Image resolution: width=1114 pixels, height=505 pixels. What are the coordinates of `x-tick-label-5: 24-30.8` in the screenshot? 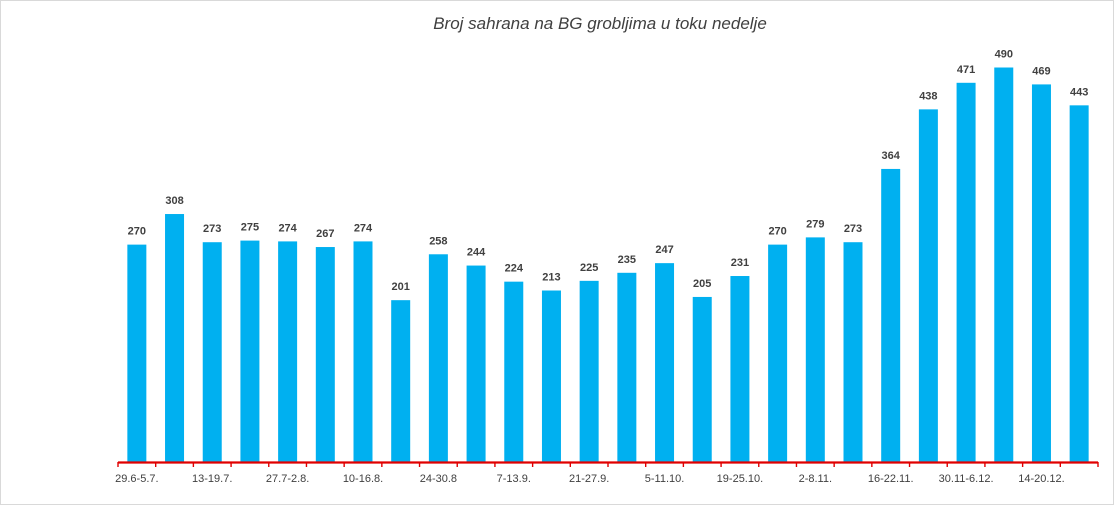 It's located at (438, 479).